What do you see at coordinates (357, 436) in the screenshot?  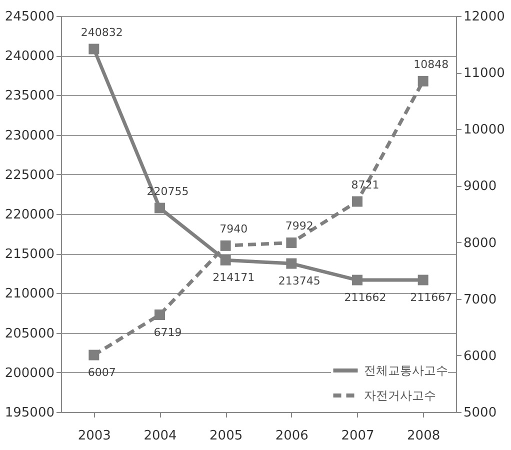 I see `x-tick-label: 2007` at bounding box center [357, 436].